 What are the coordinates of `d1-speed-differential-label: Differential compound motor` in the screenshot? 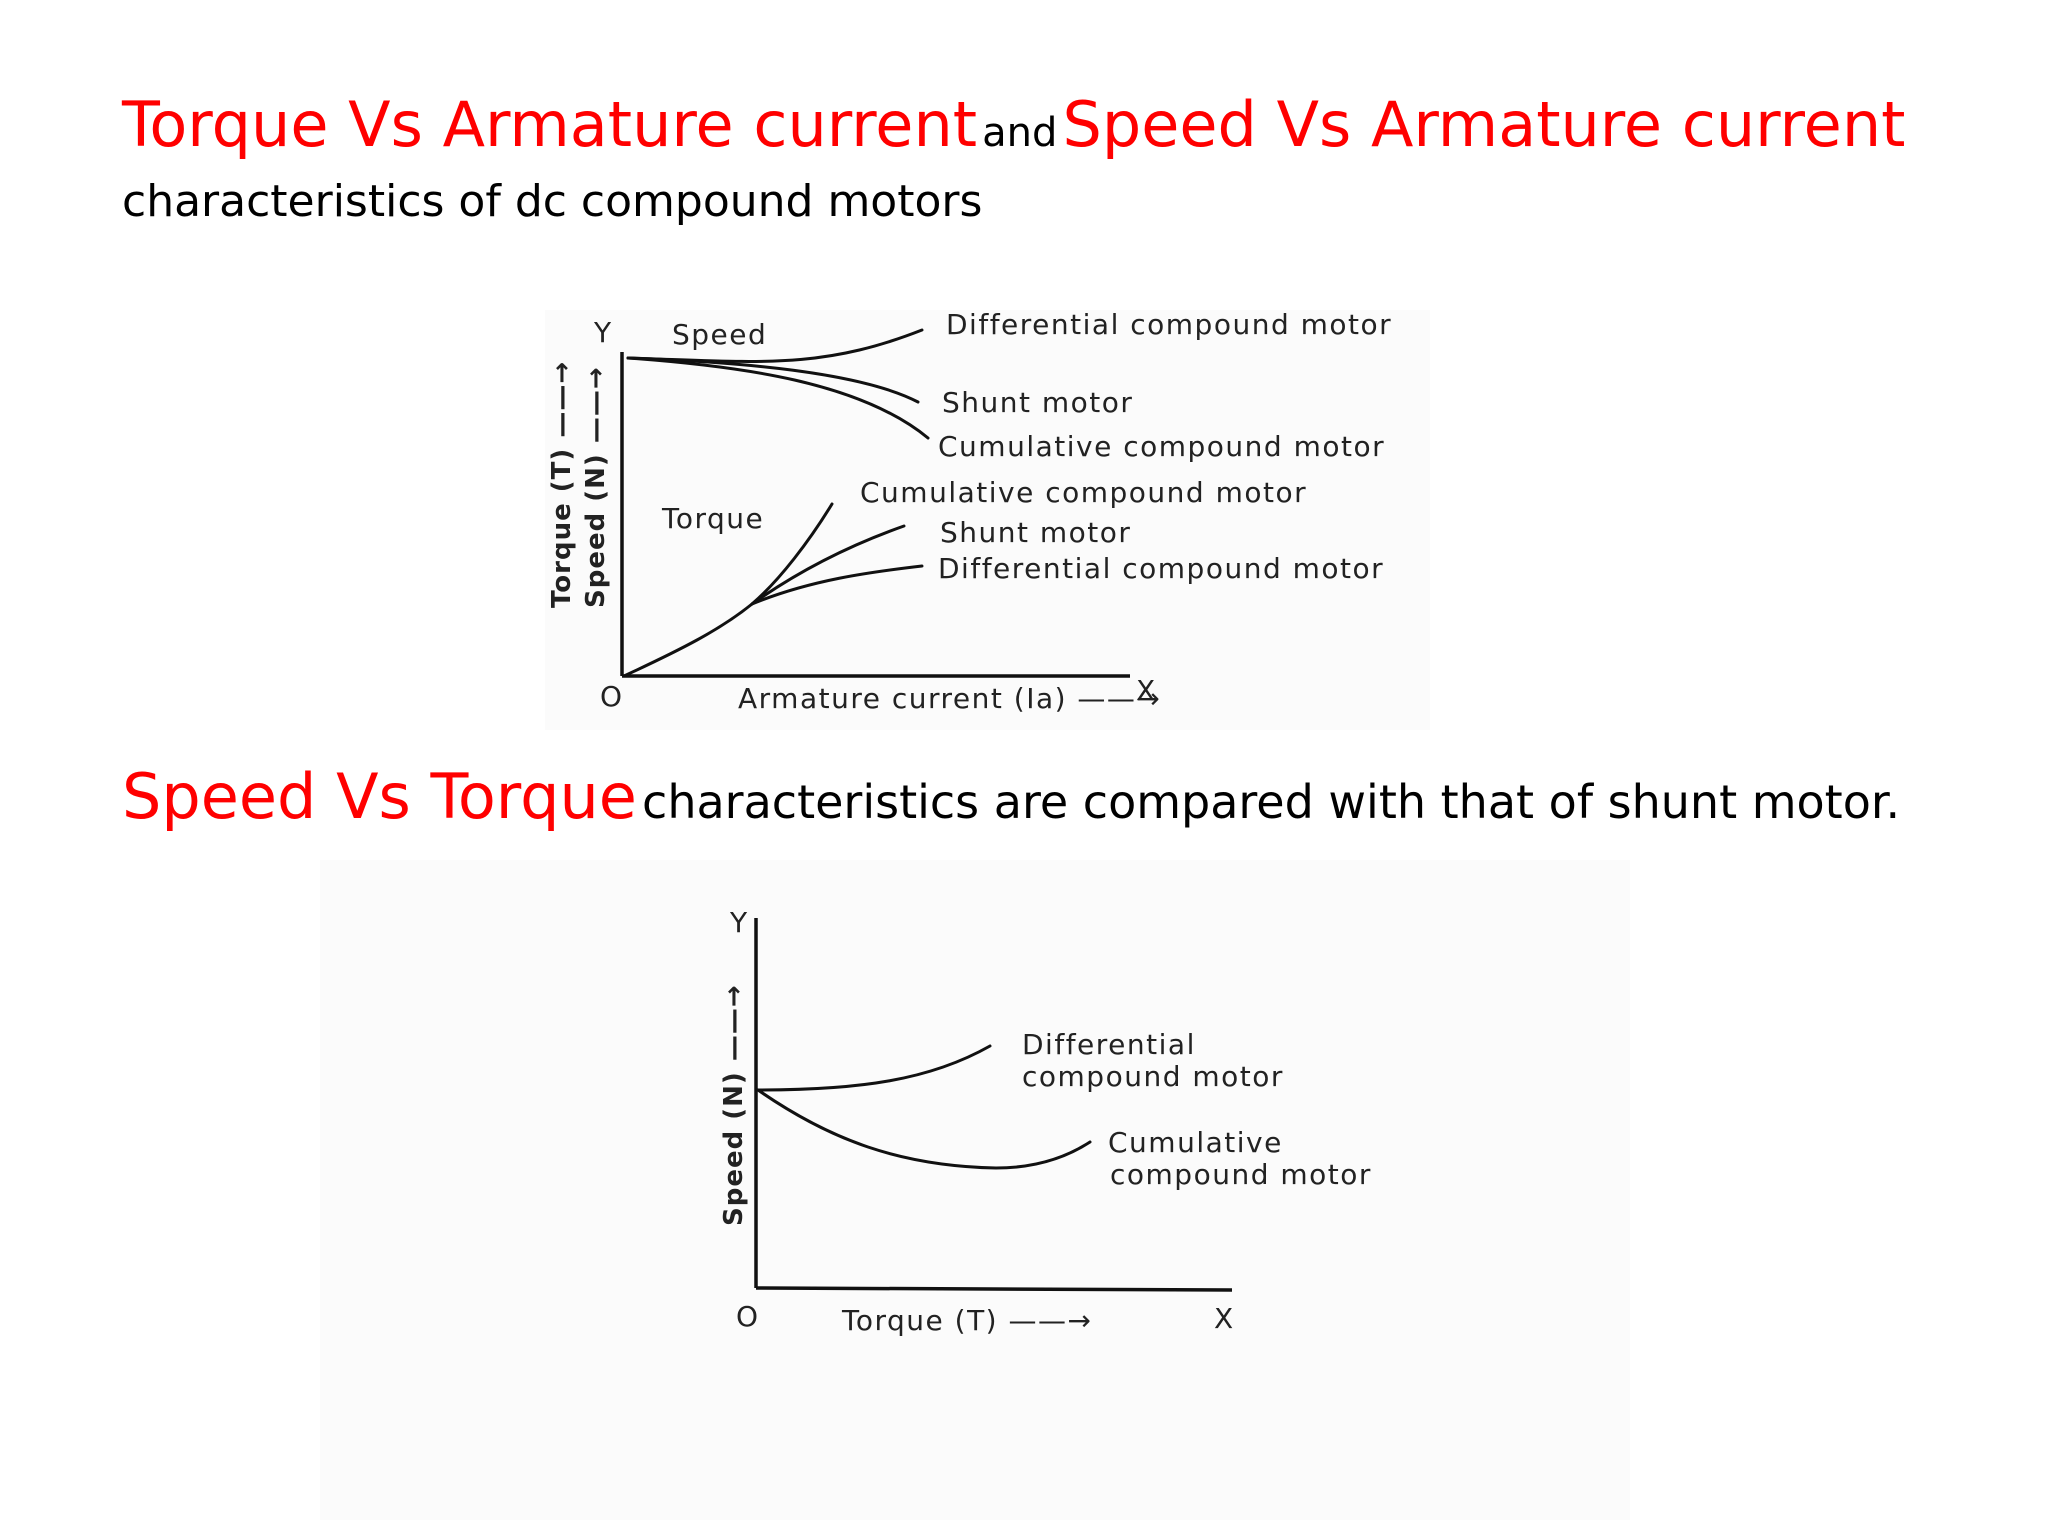 It's located at (1169, 324).